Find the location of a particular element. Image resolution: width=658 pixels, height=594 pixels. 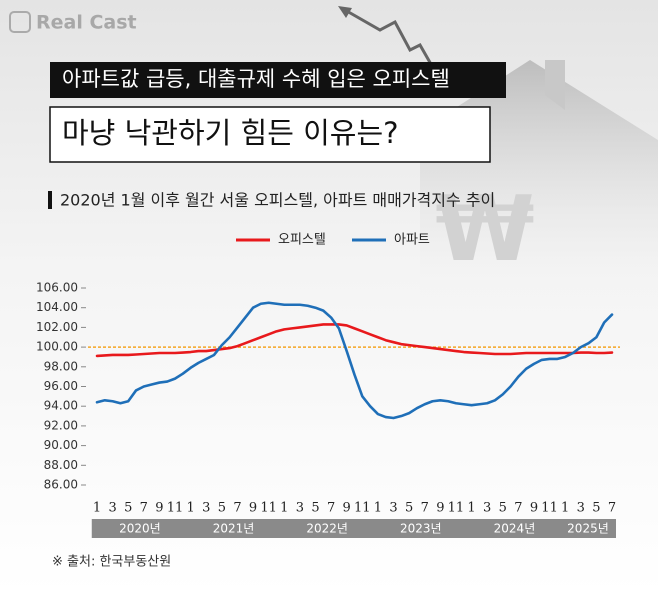

logo: Real Cast is located at coordinates (86, 23).